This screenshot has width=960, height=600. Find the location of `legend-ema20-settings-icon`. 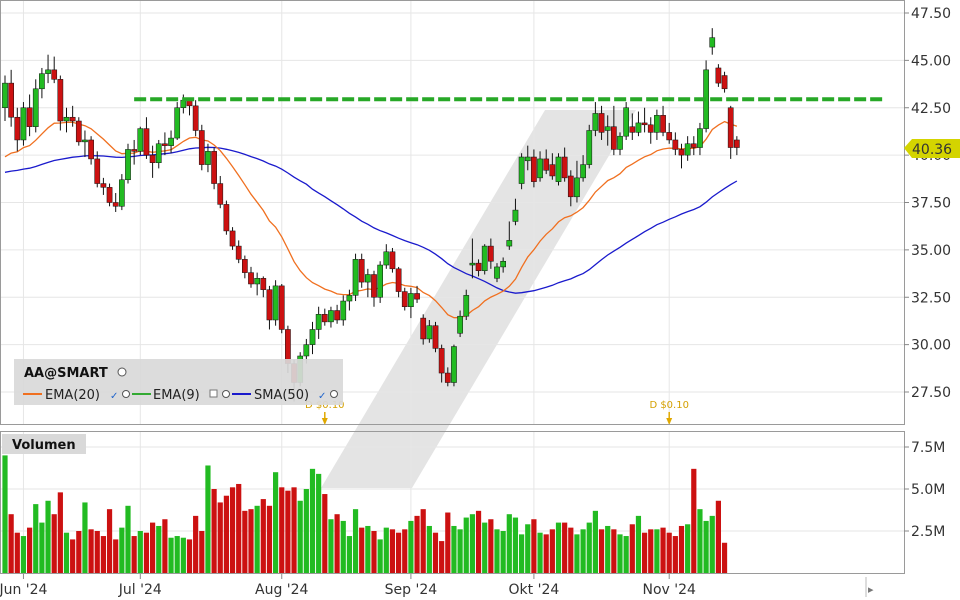

legend-ema20-settings-icon is located at coordinates (126, 394).